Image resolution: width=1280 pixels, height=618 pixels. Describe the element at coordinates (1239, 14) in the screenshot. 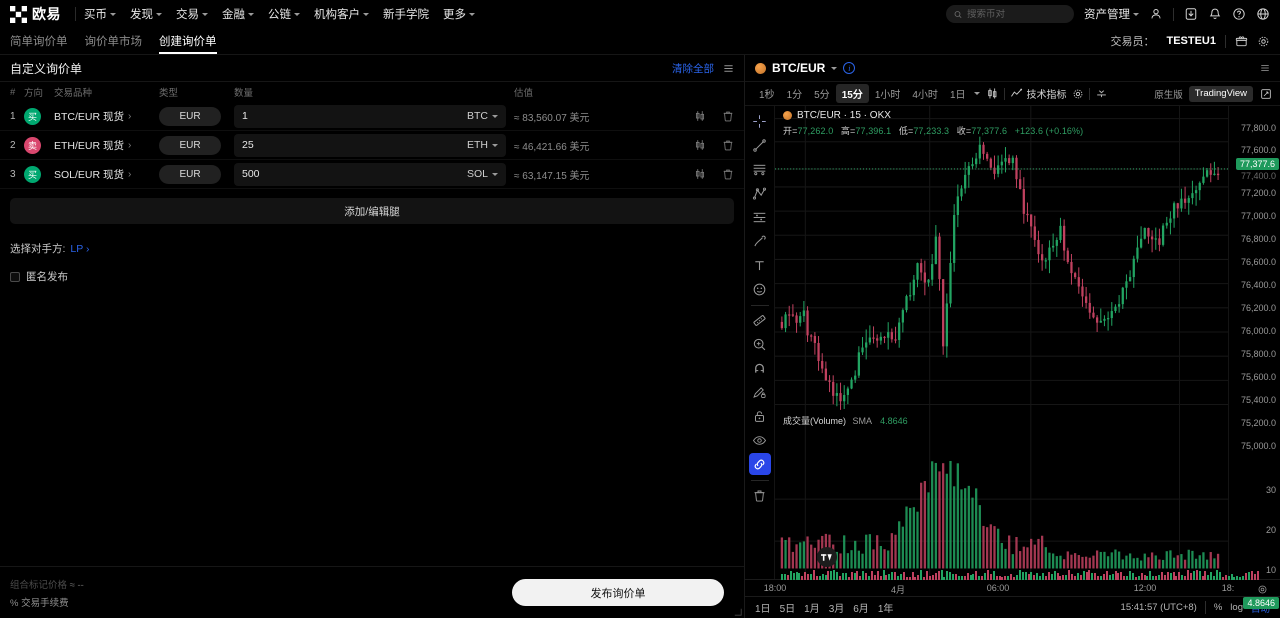

I see `help-icon` at that location.